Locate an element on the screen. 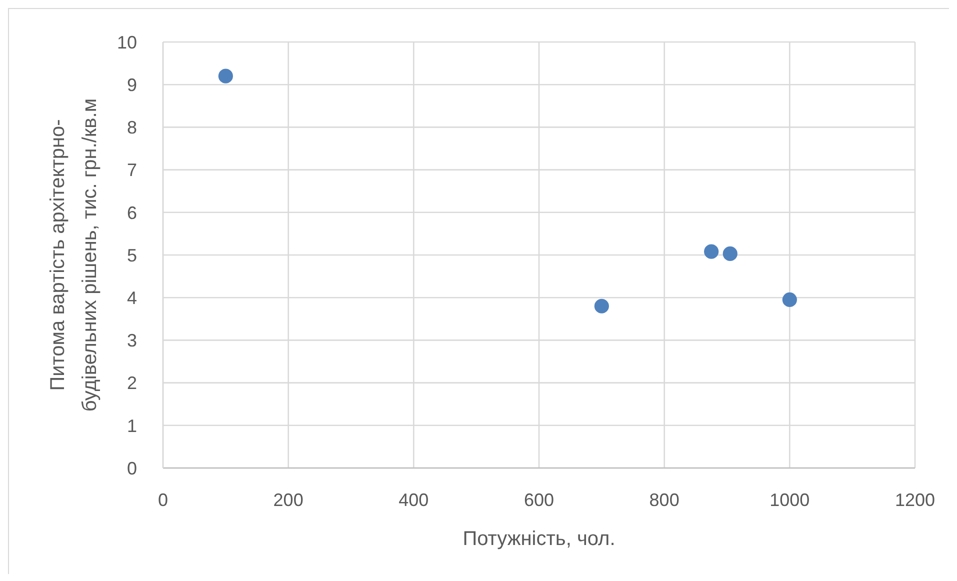  y-tick-label: 6 is located at coordinates (131, 212).